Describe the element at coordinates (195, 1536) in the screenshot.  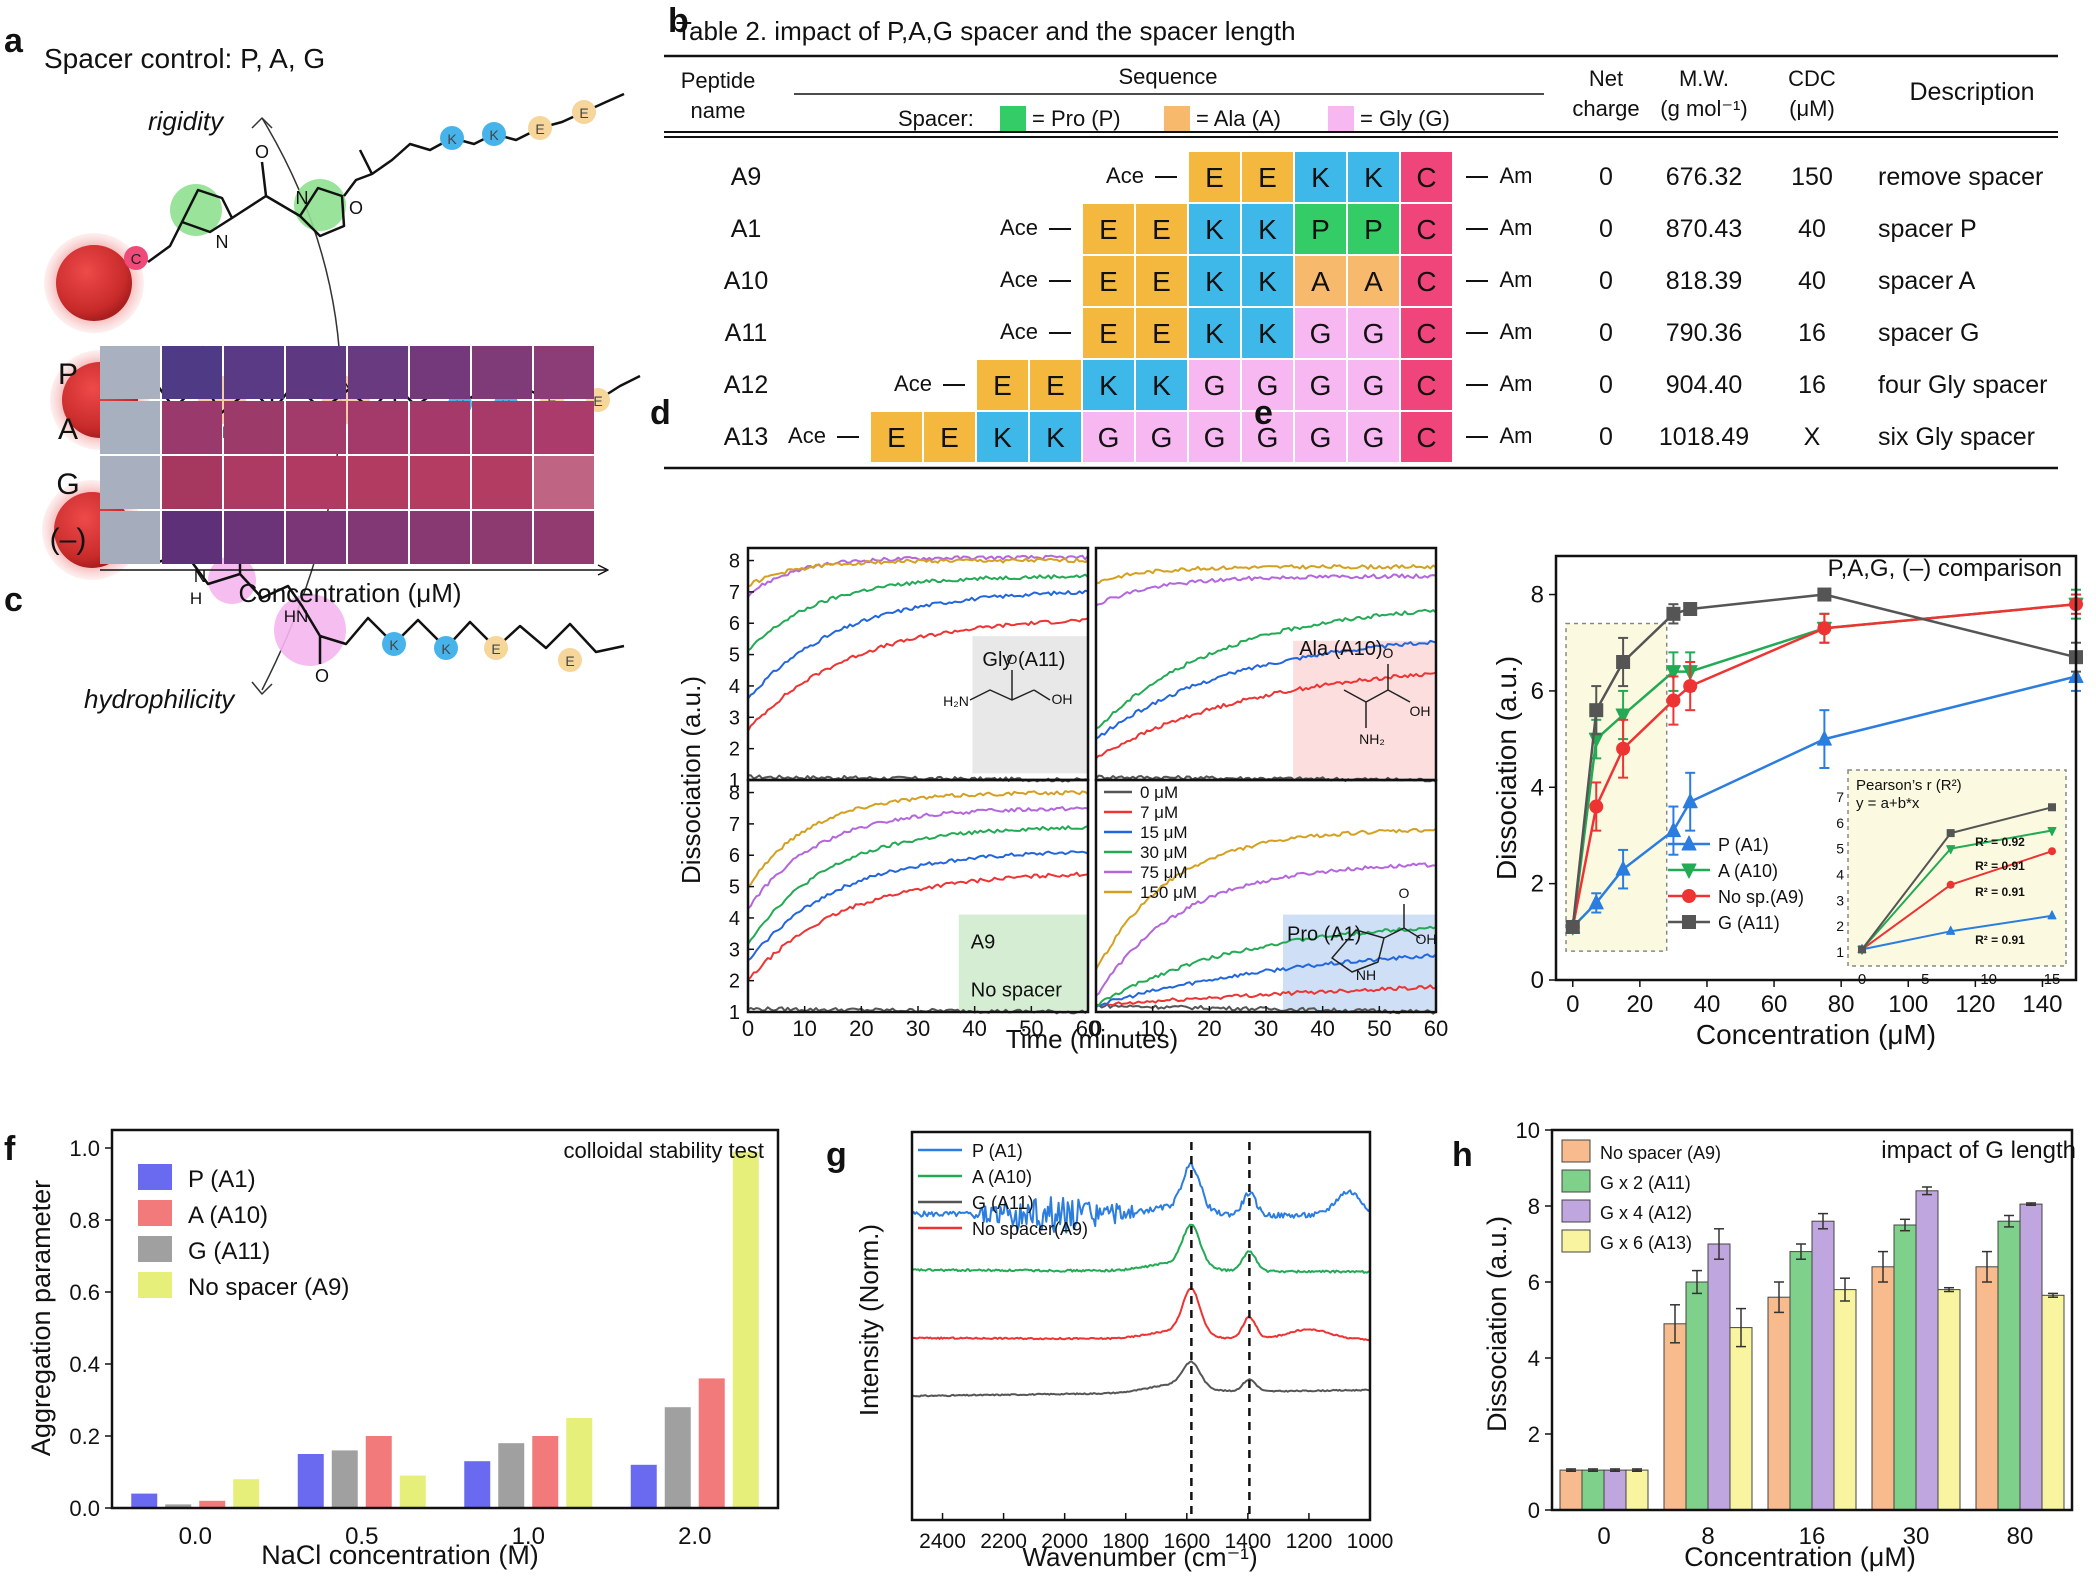
I see `f-category-0: 0.0` at that location.